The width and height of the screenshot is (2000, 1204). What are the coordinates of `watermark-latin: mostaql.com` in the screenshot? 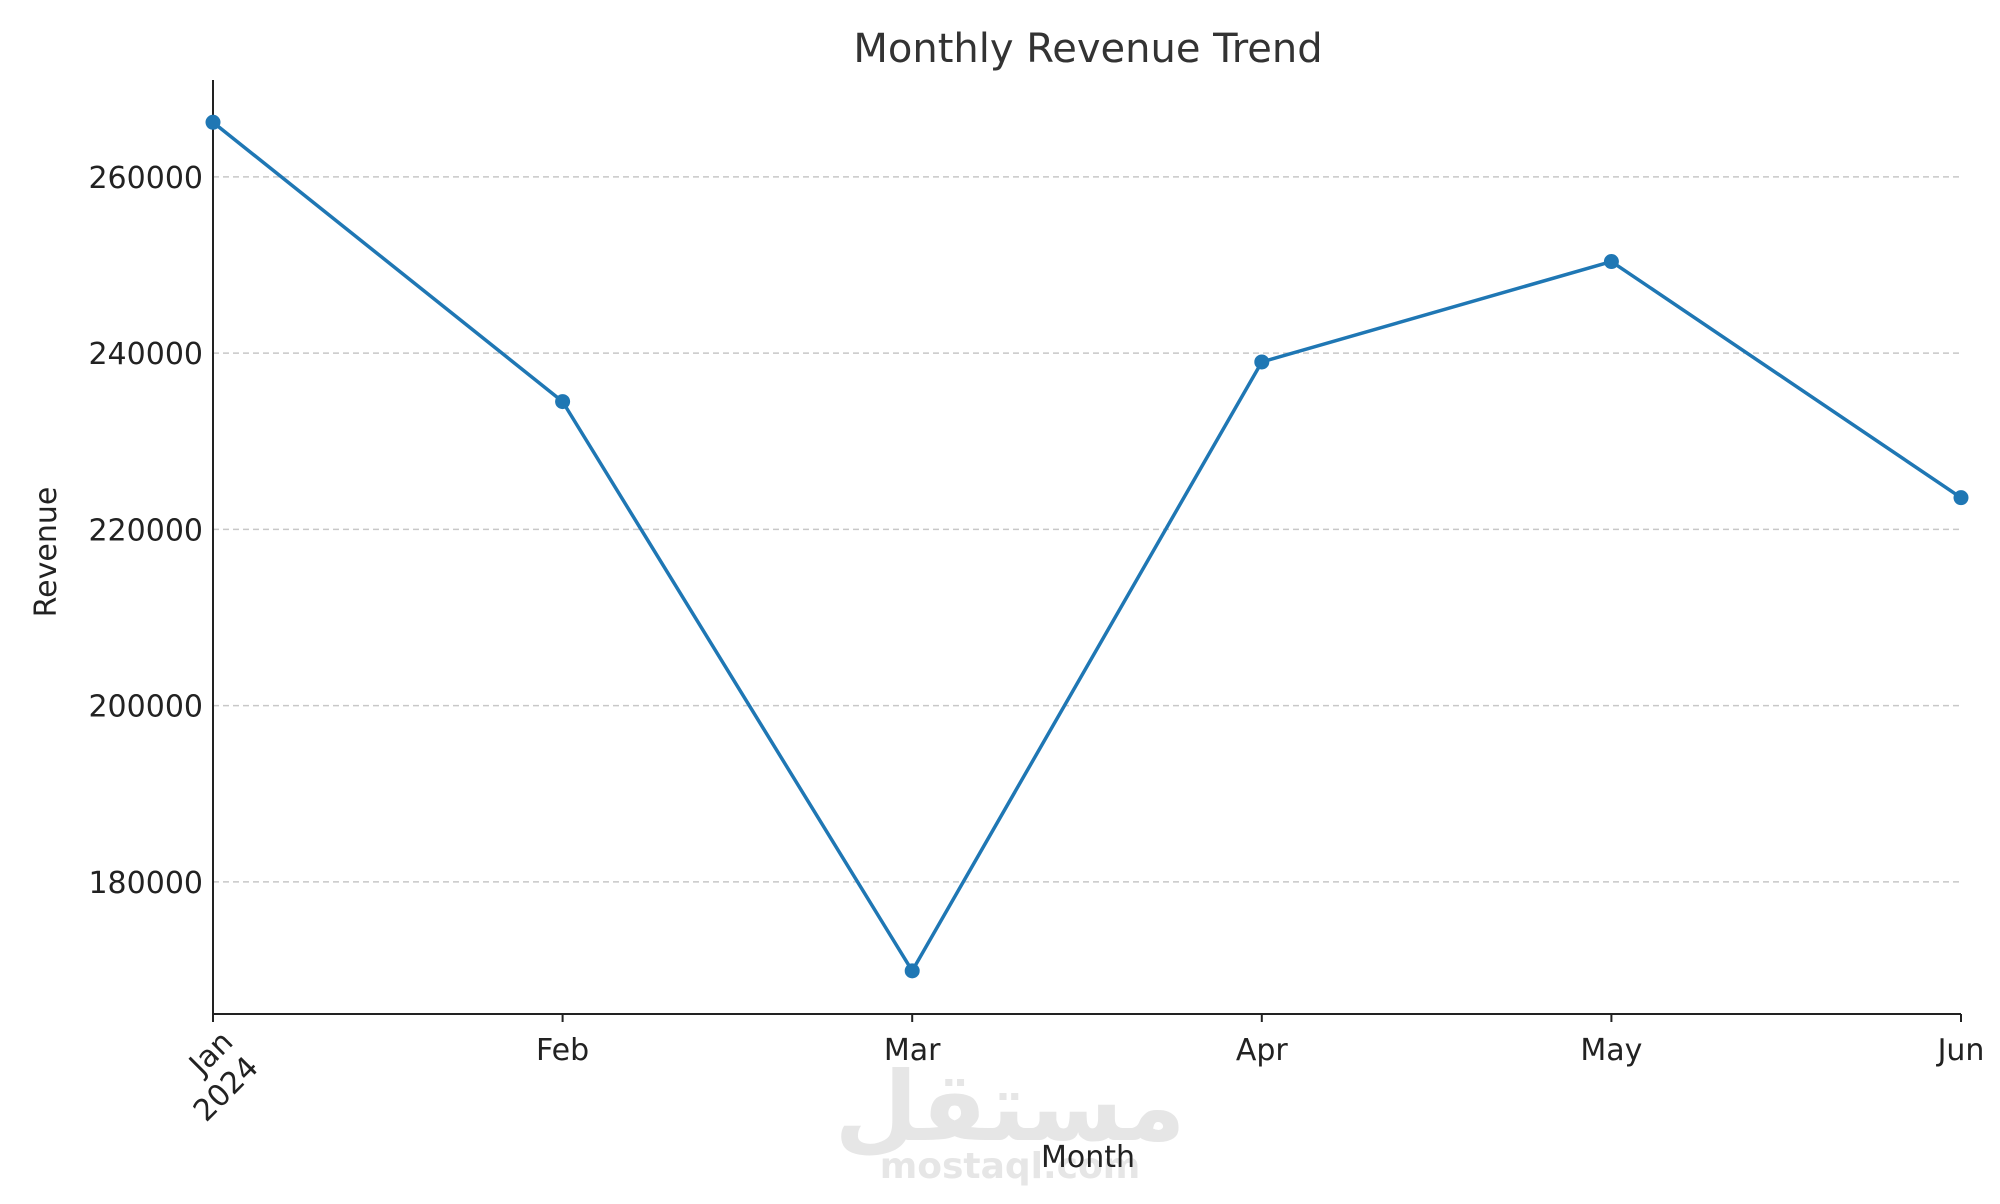 It's located at (1010, 1166).